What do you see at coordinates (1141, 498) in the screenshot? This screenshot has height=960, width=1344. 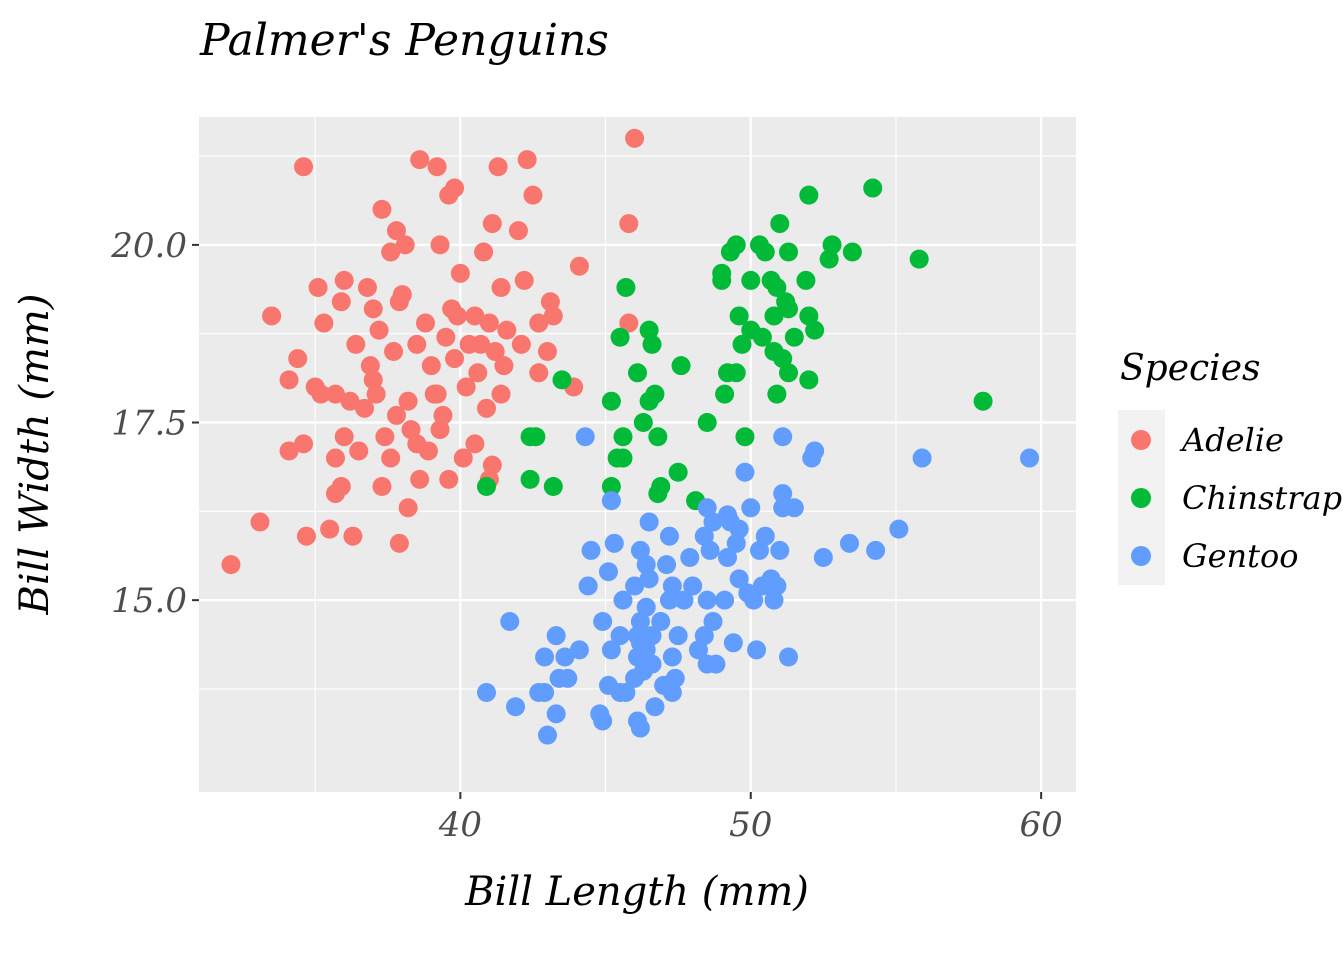 I see `legend-key-chinstrap` at bounding box center [1141, 498].